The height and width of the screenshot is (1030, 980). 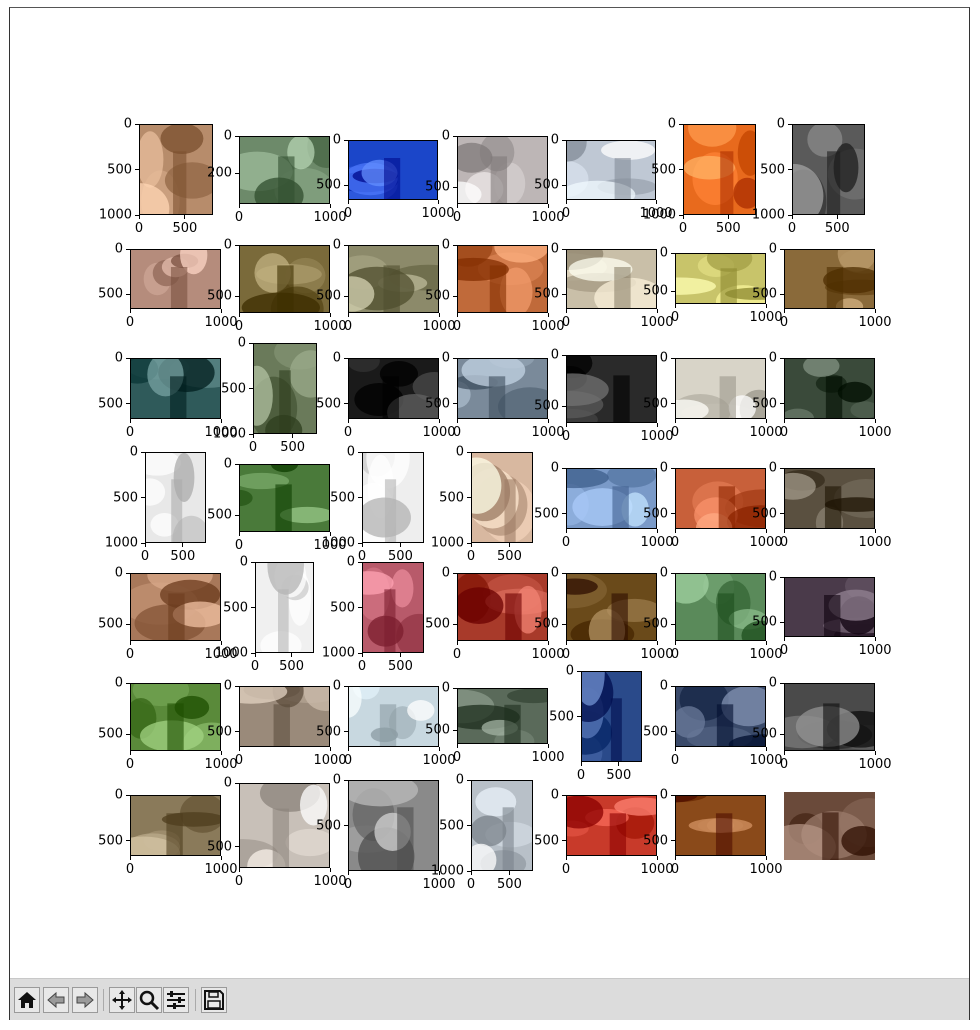 I want to click on y-tick-label: 1000, so click(x=231, y=653).